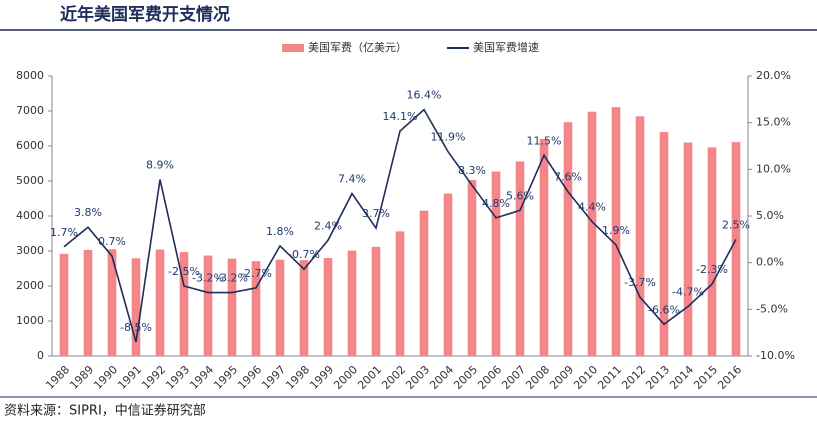  Describe the element at coordinates (640, 282) in the screenshot. I see `data-label: -3.7%` at that location.